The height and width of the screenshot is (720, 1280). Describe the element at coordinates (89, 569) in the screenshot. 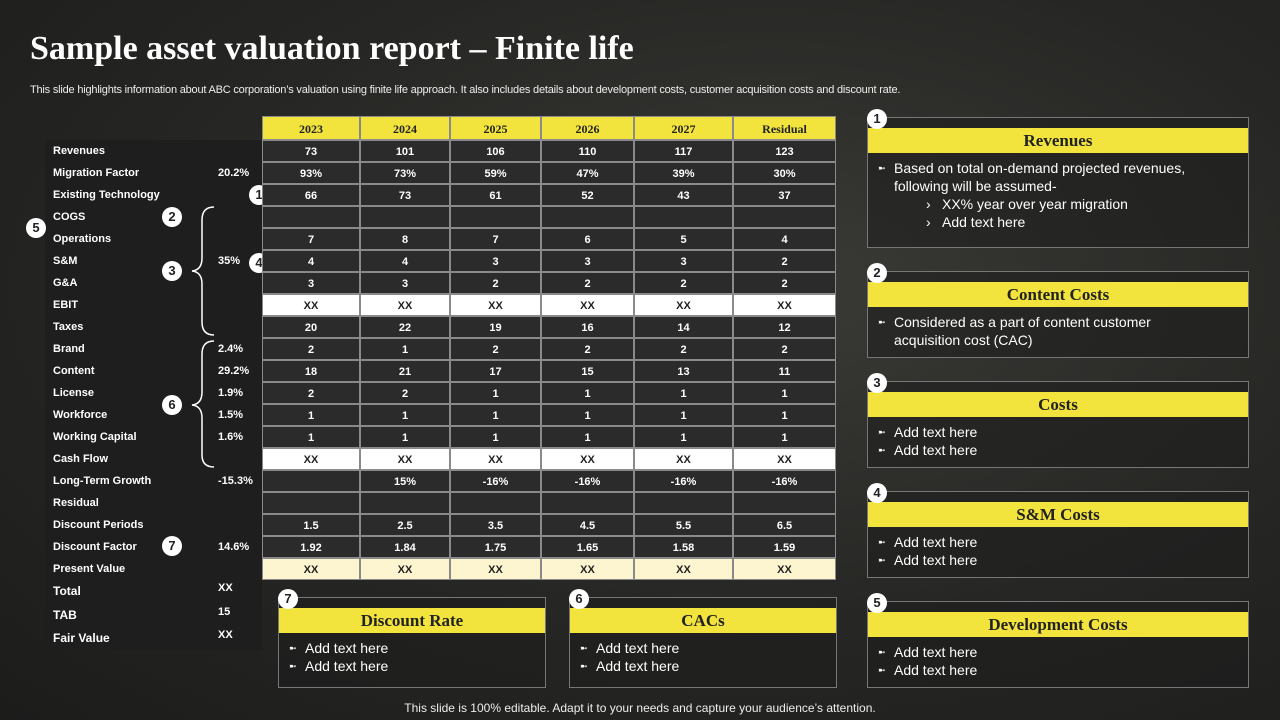

I see `row-label: Present Value` at that location.